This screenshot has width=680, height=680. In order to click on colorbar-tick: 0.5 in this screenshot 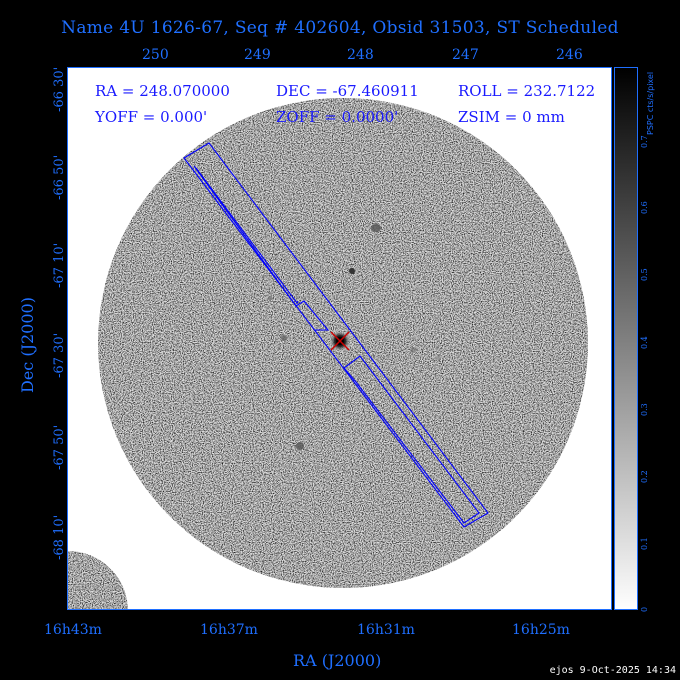, I will do `click(644, 274)`.